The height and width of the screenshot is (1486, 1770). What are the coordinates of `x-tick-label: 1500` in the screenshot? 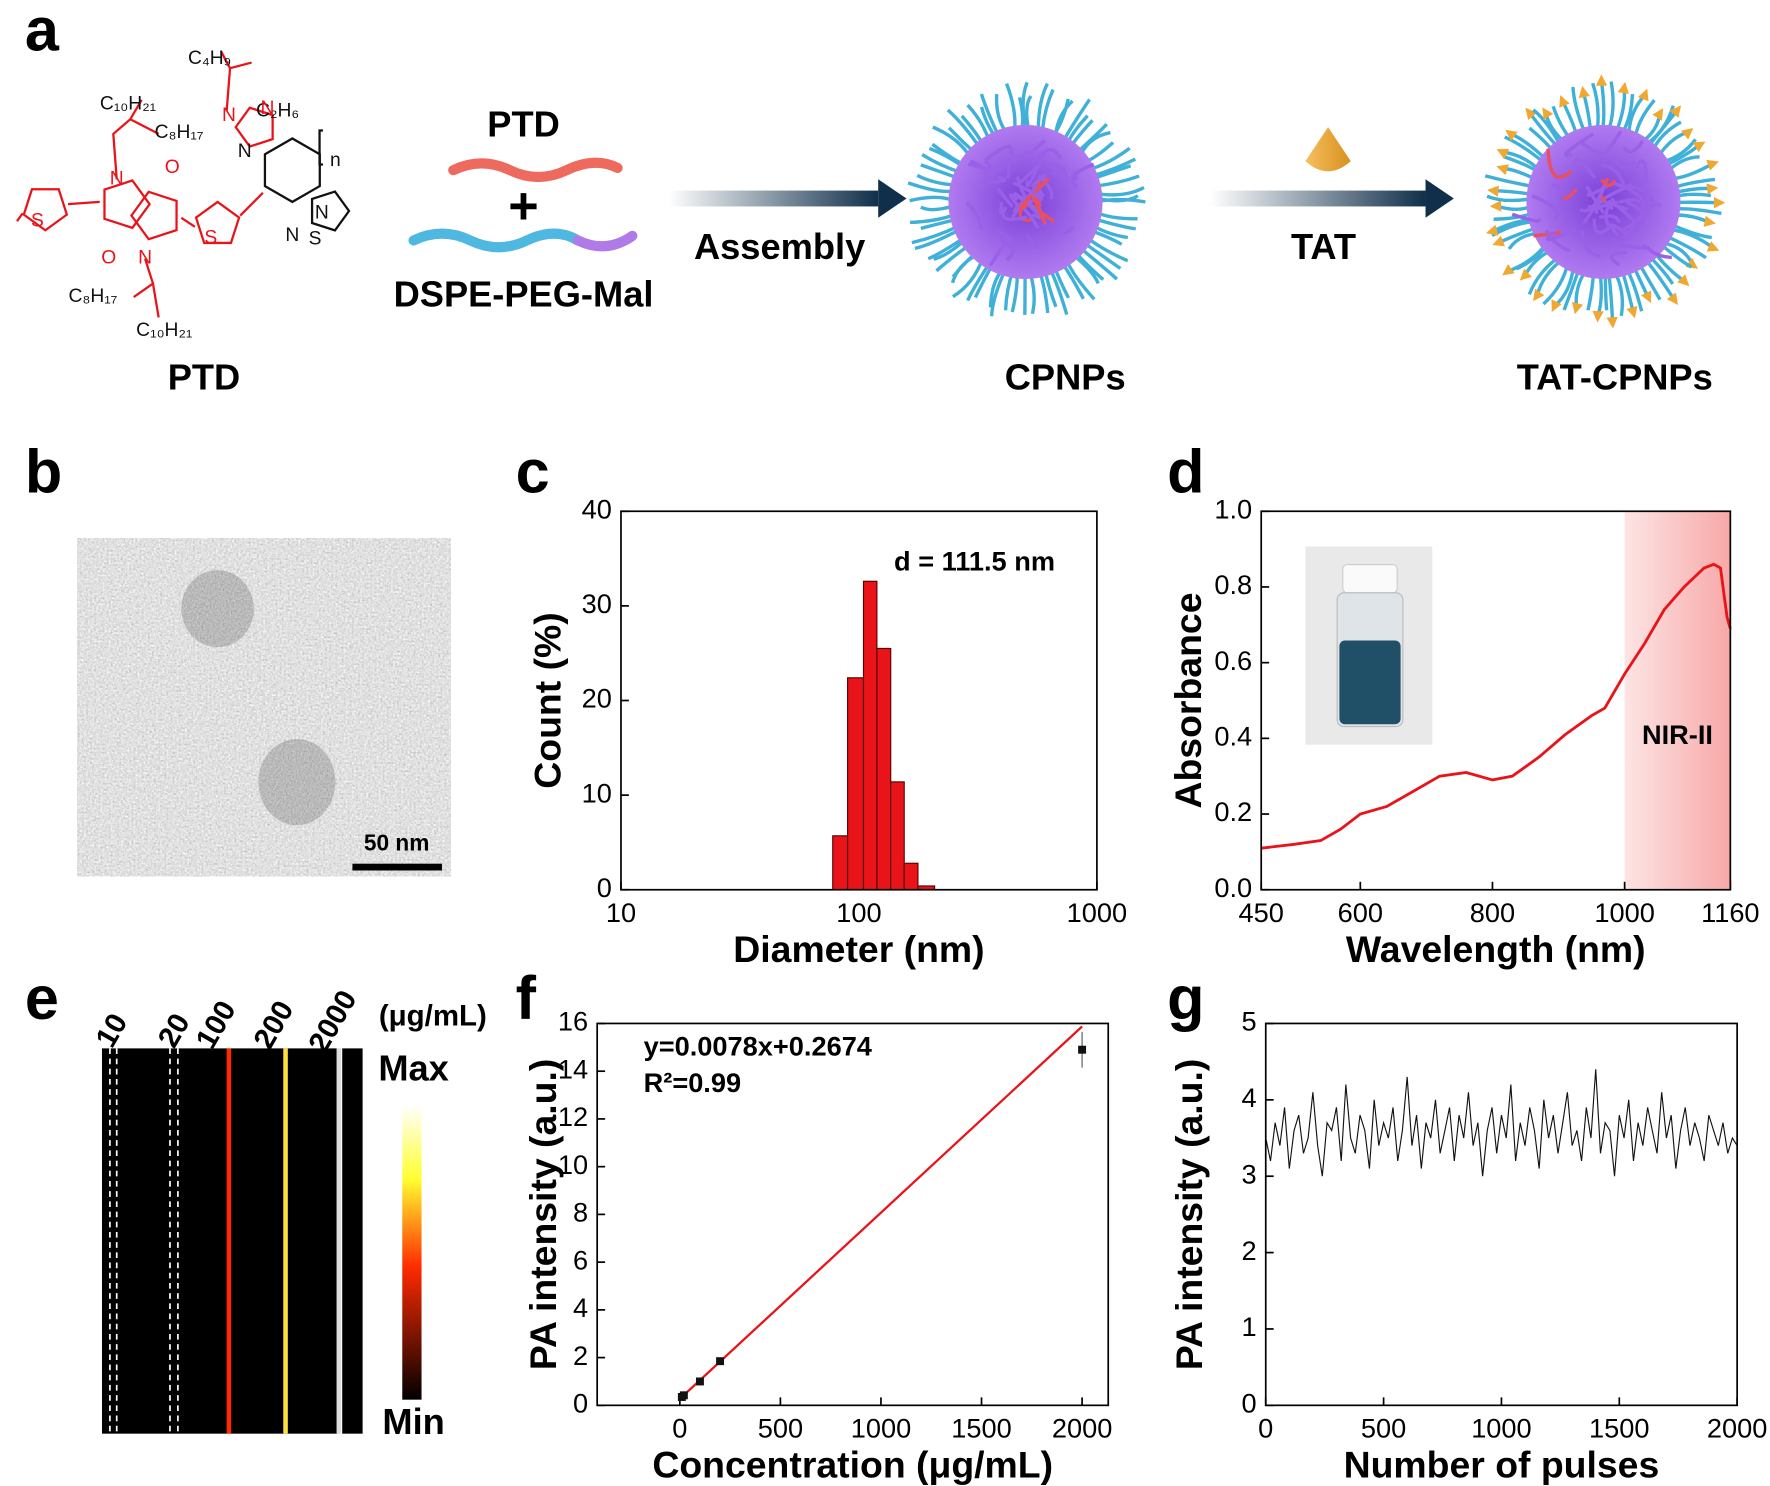 It's located at (1619, 1427).